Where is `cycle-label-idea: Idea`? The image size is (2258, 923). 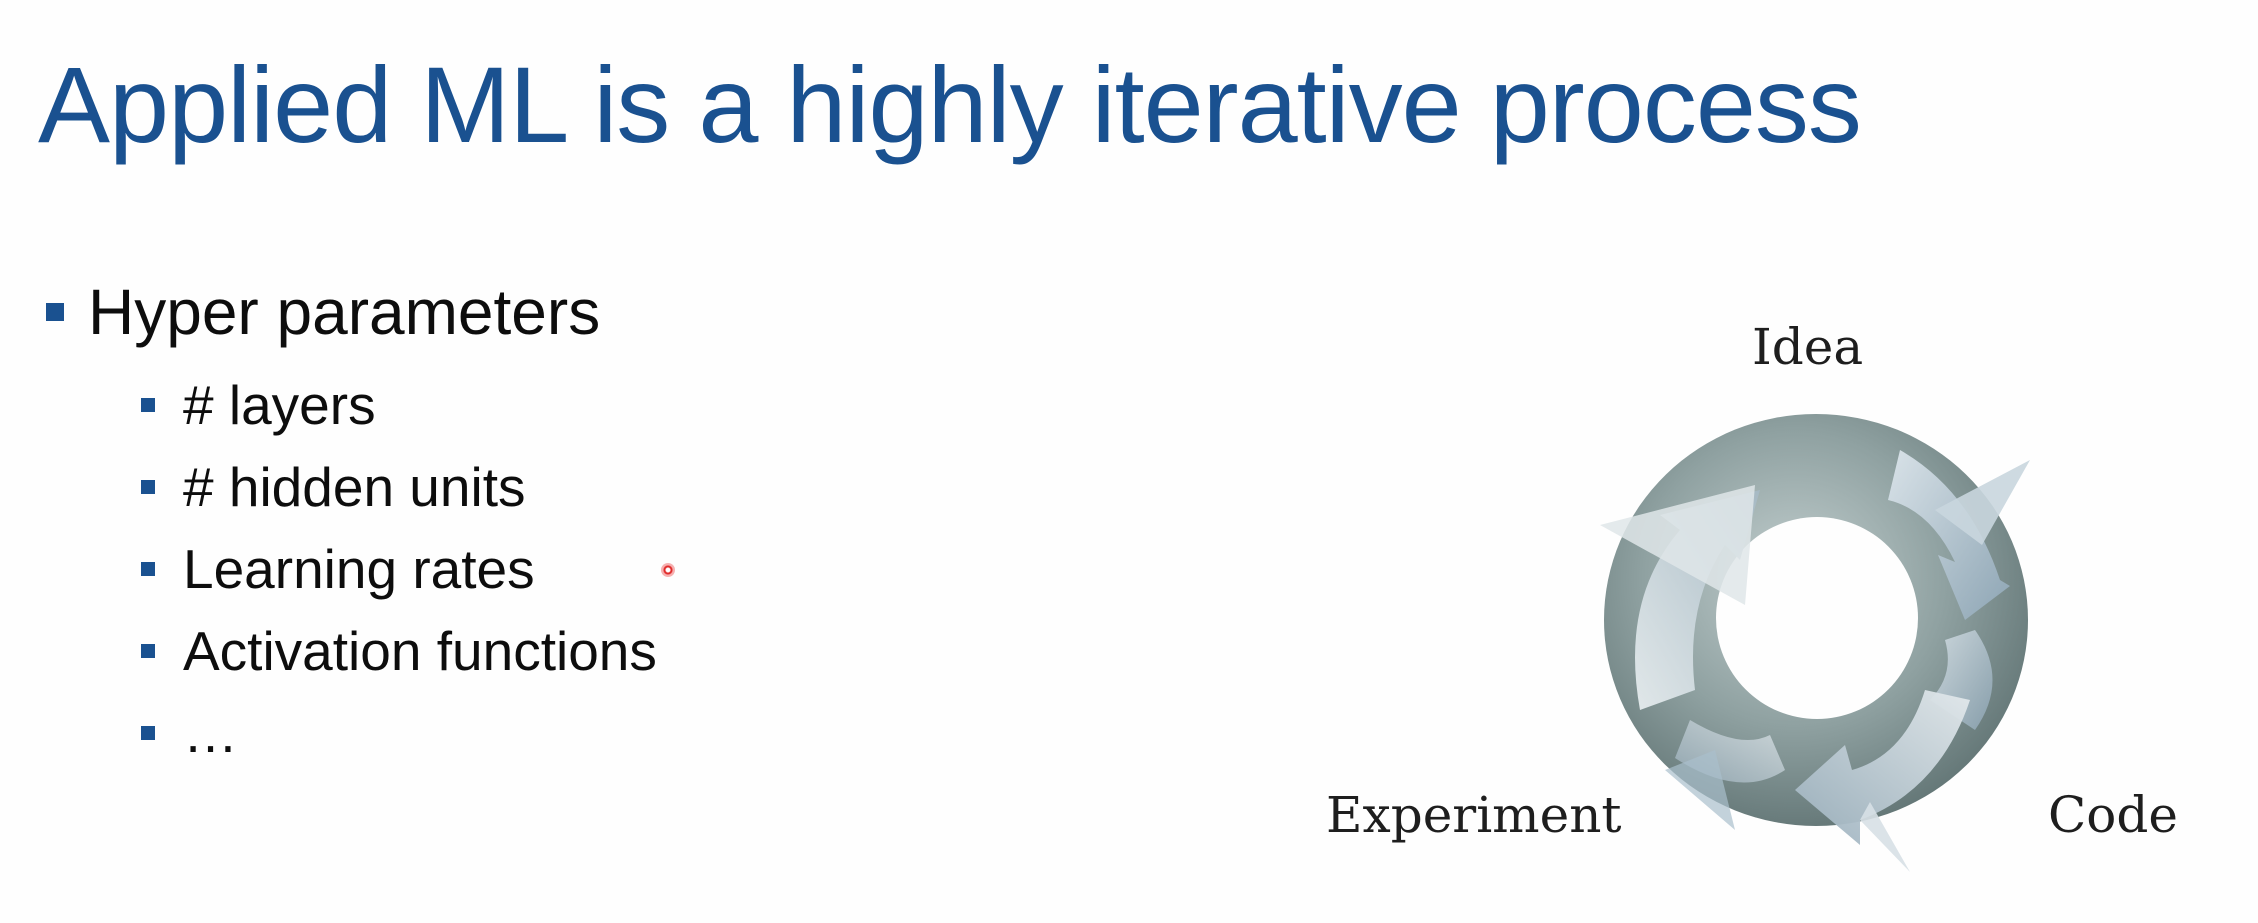
cycle-label-idea: Idea is located at coordinates (1808, 347).